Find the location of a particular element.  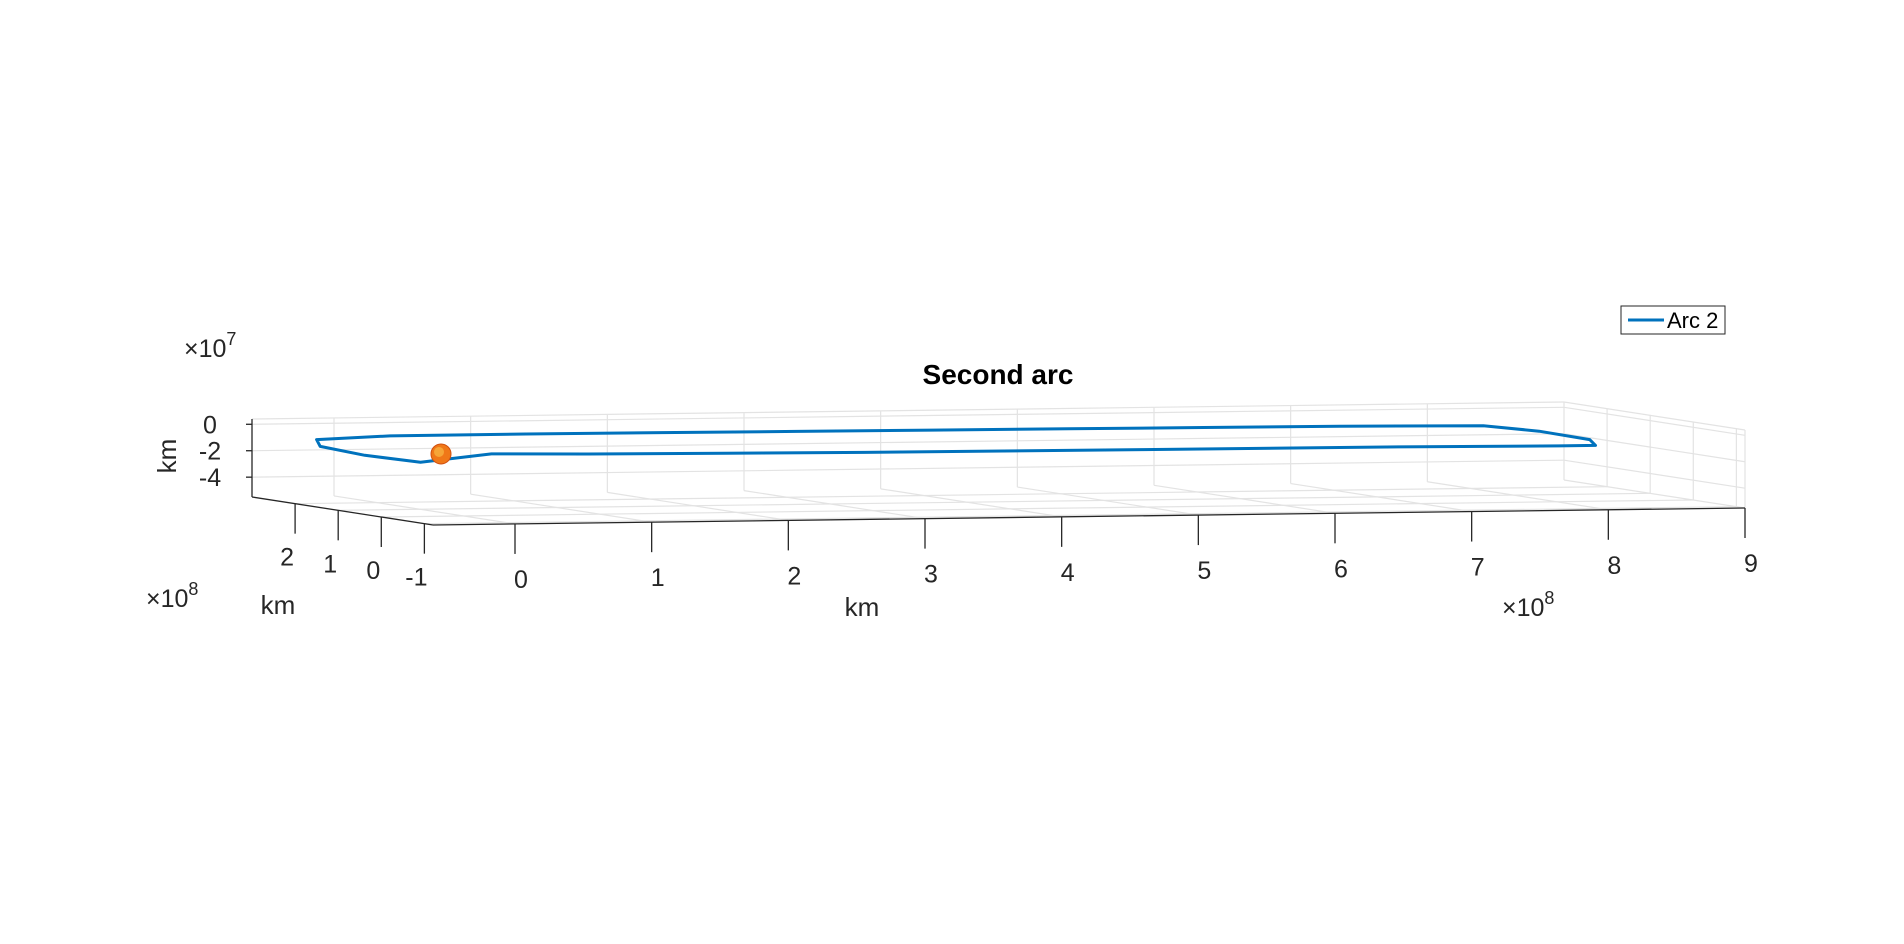

y-tick-label: 1 is located at coordinates (330, 564).